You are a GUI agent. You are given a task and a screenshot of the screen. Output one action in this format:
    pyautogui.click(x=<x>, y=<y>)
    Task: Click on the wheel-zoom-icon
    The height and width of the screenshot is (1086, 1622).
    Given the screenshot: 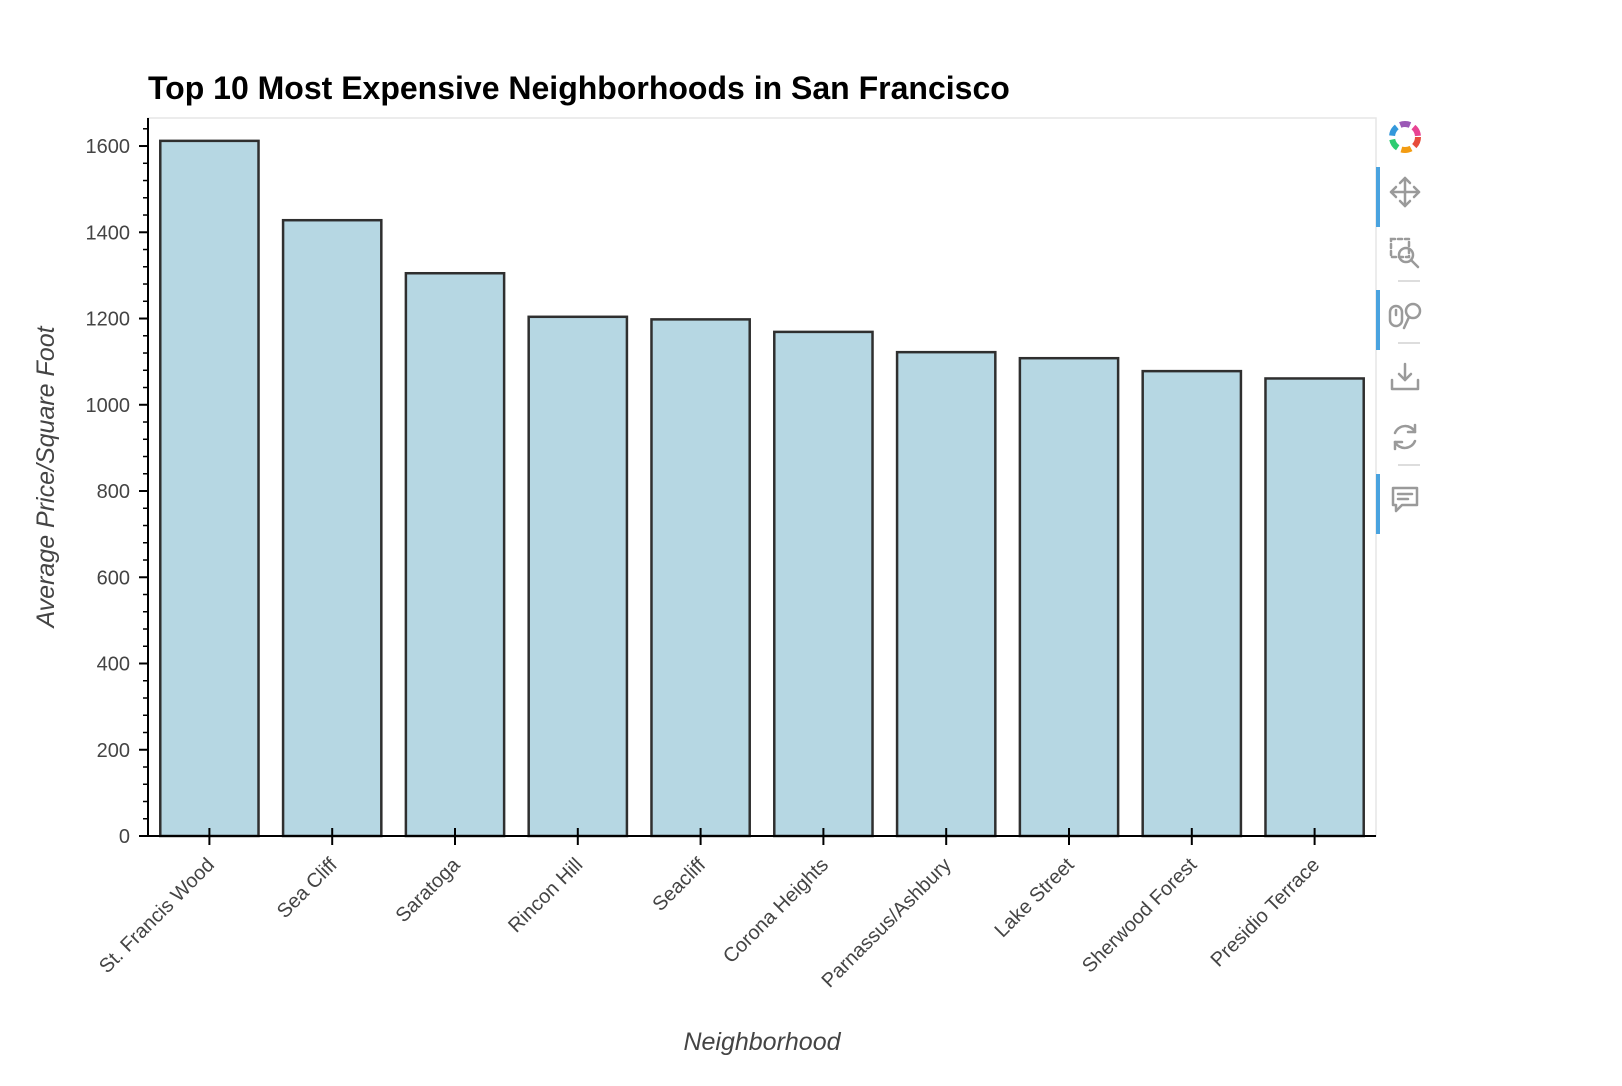 What is the action you would take?
    pyautogui.click(x=1405, y=320)
    